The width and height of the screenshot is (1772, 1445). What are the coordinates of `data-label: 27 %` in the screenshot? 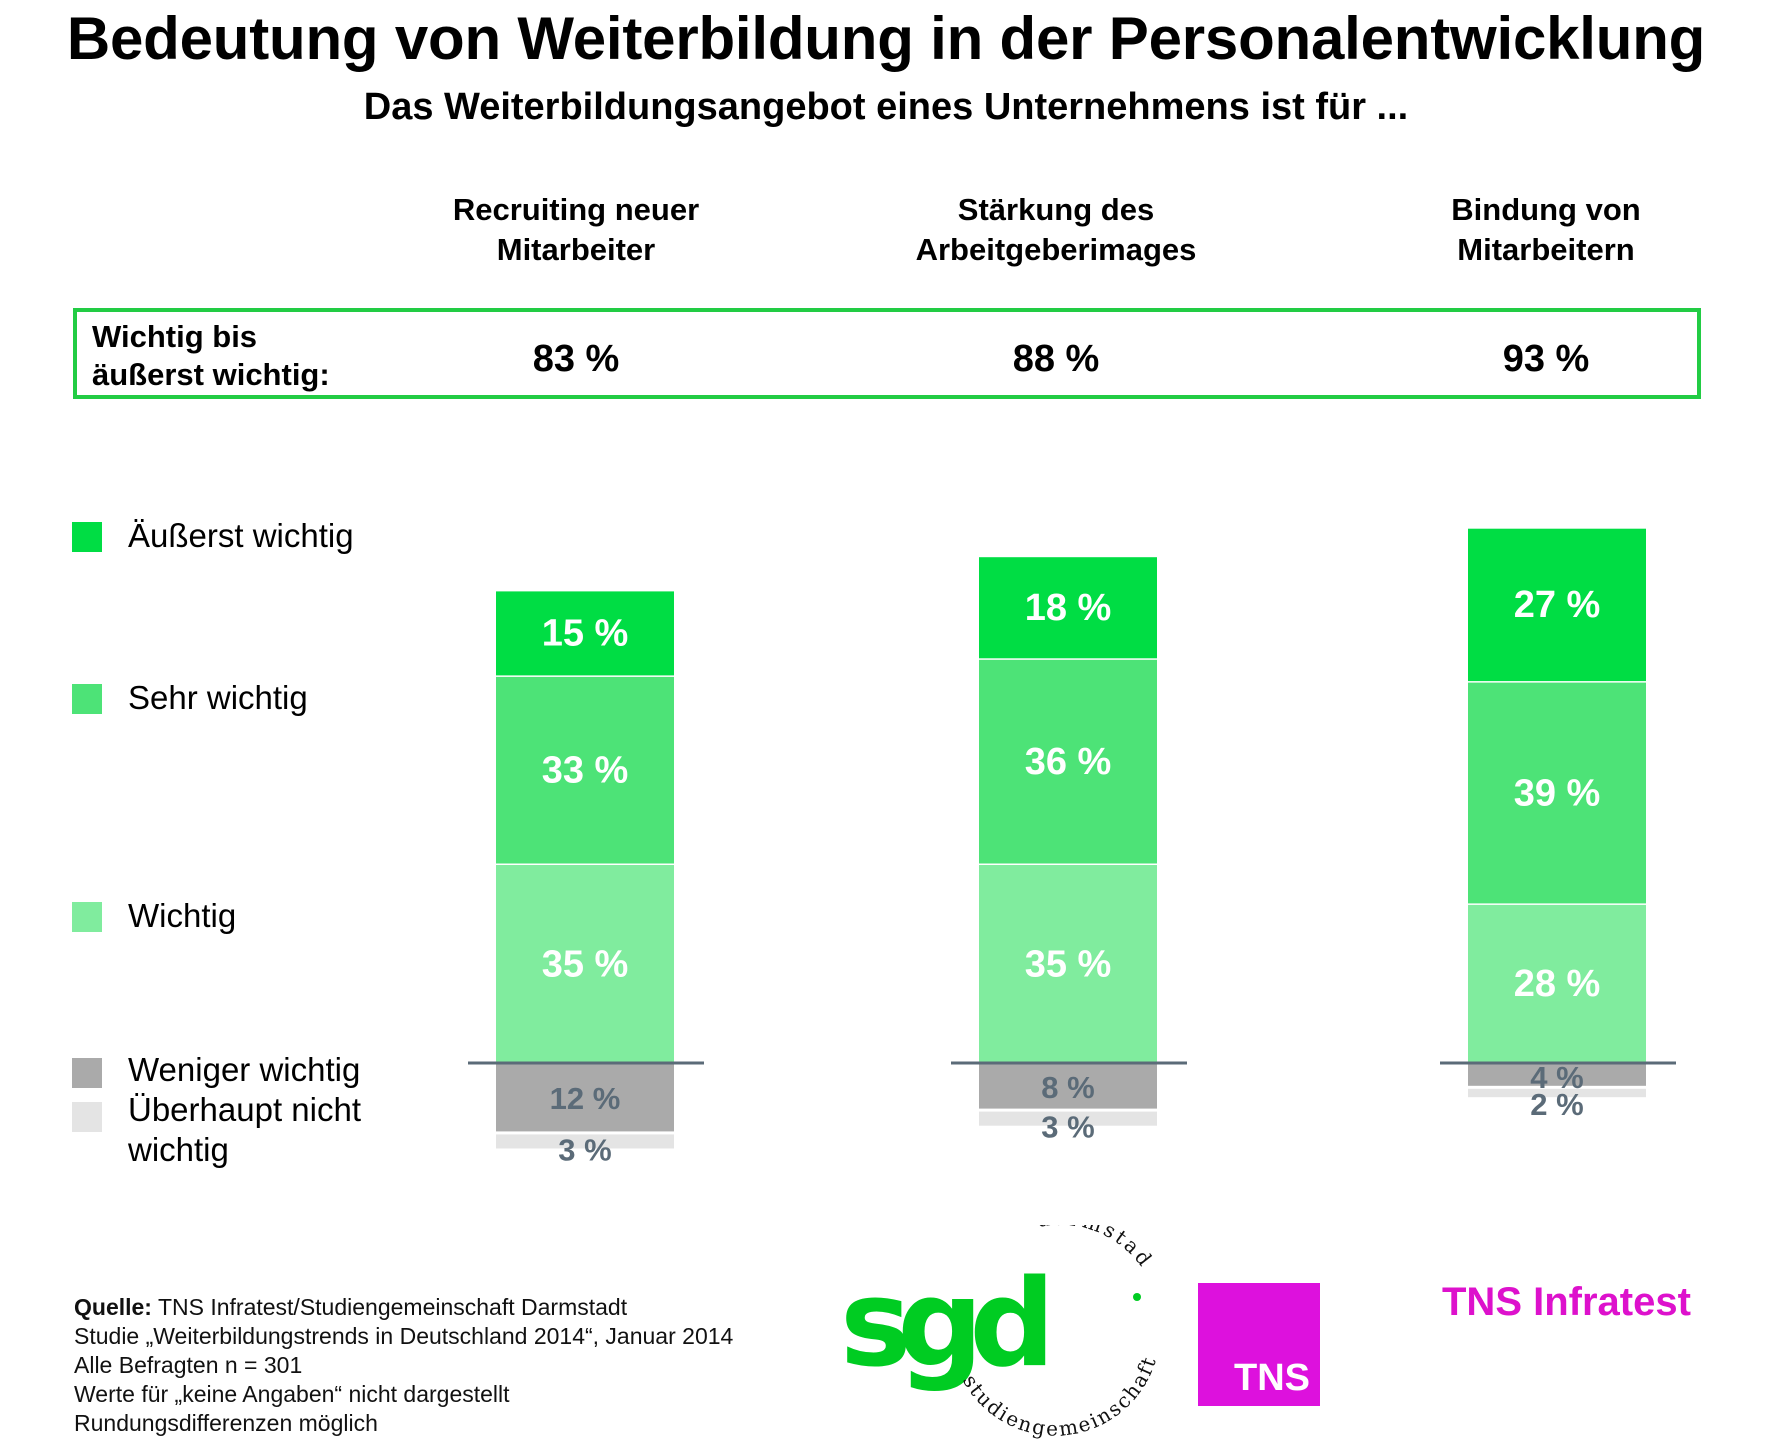 It's located at (1557, 605).